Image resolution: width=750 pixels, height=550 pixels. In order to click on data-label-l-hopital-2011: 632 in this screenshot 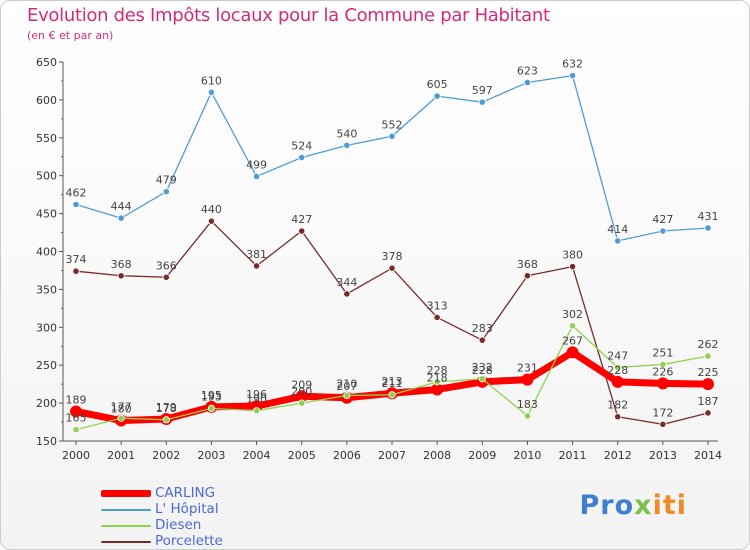, I will do `click(572, 64)`.